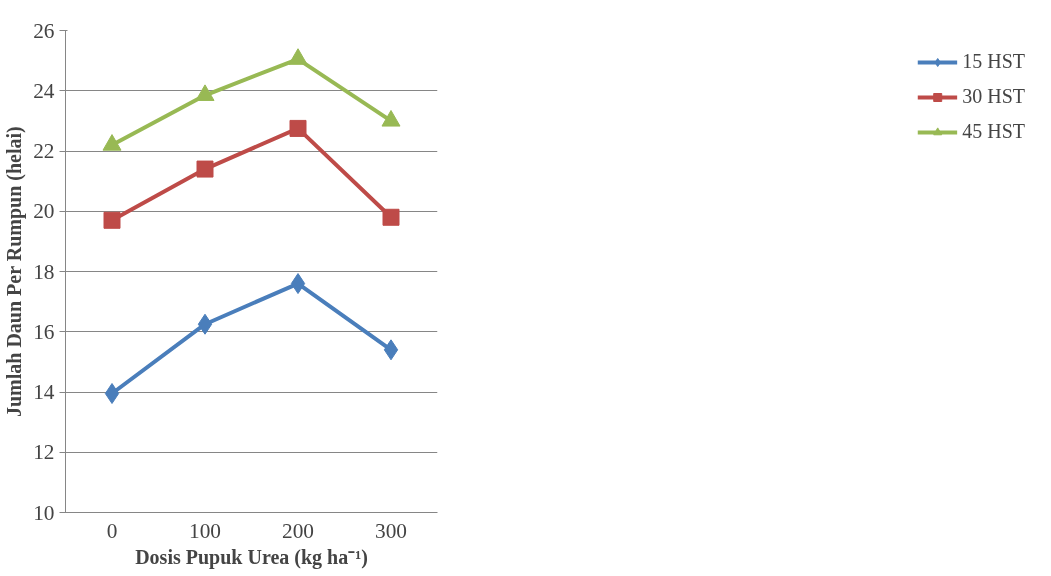 The width and height of the screenshot is (1051, 576). I want to click on x-tick-label: 200, so click(298, 530).